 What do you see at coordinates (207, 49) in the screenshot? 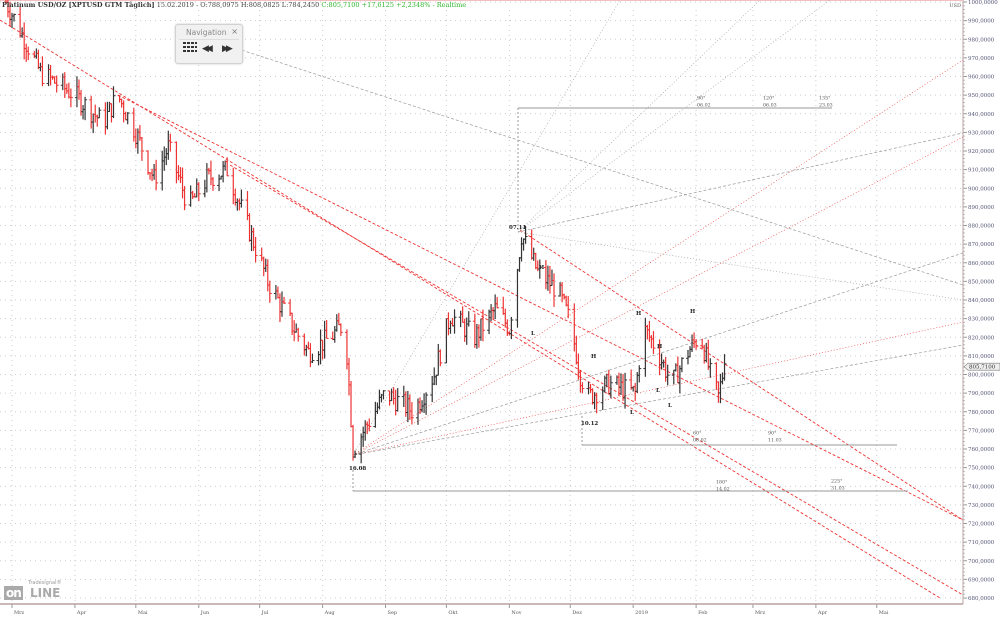
I see `rewind-icon: ◀◀` at bounding box center [207, 49].